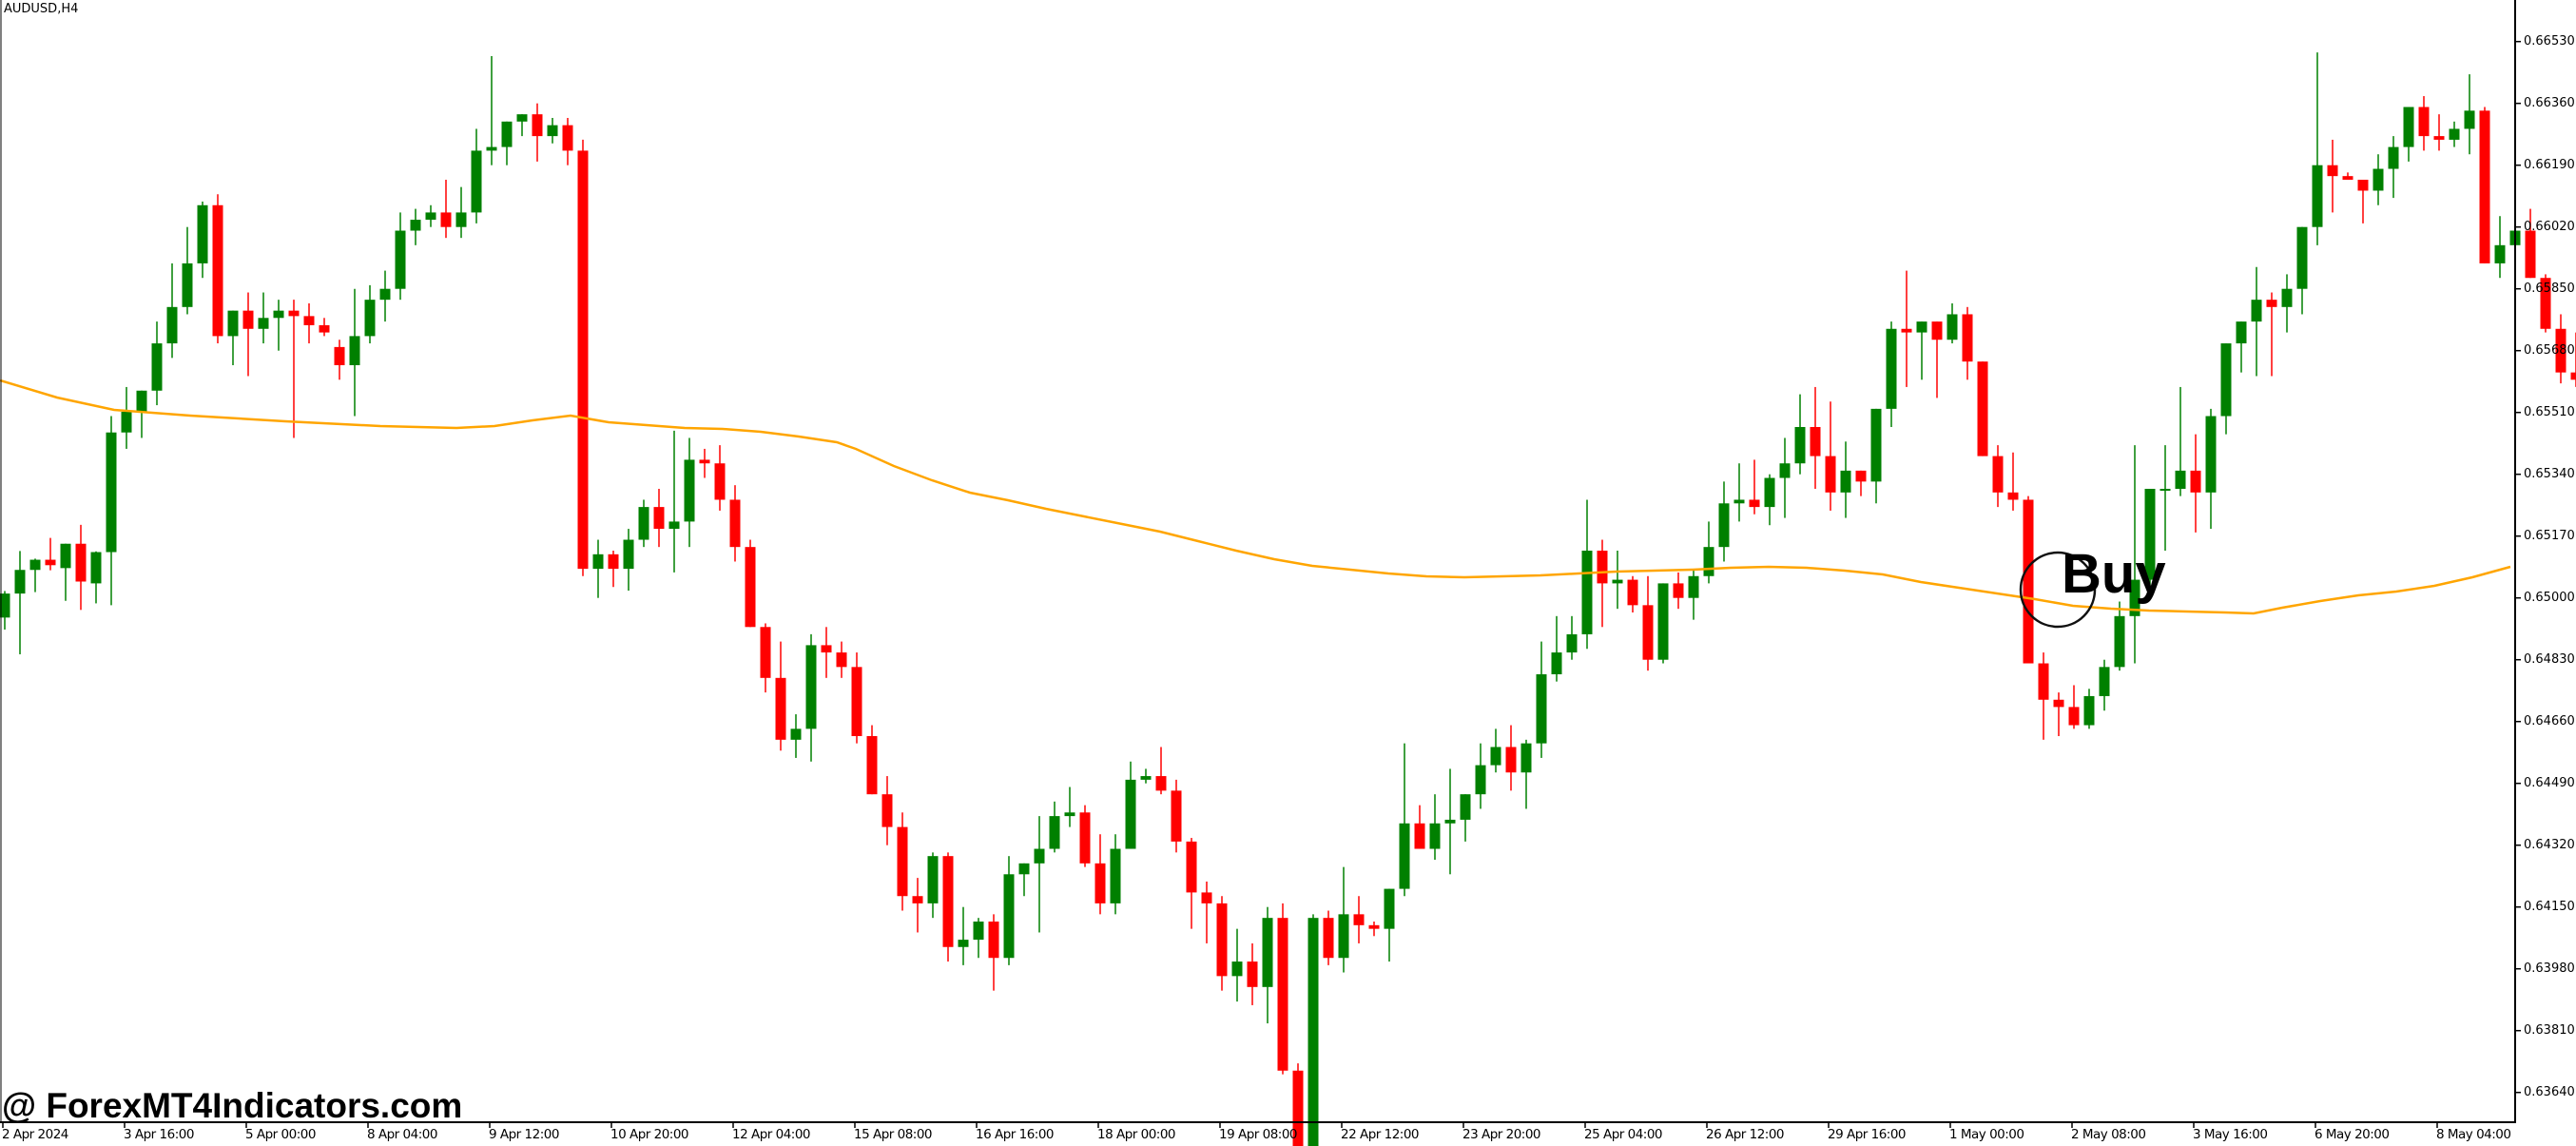 The height and width of the screenshot is (1146, 2576). Describe the element at coordinates (1015, 1134) in the screenshot. I see `time-tick-label: 16 Apr 16:00` at that location.